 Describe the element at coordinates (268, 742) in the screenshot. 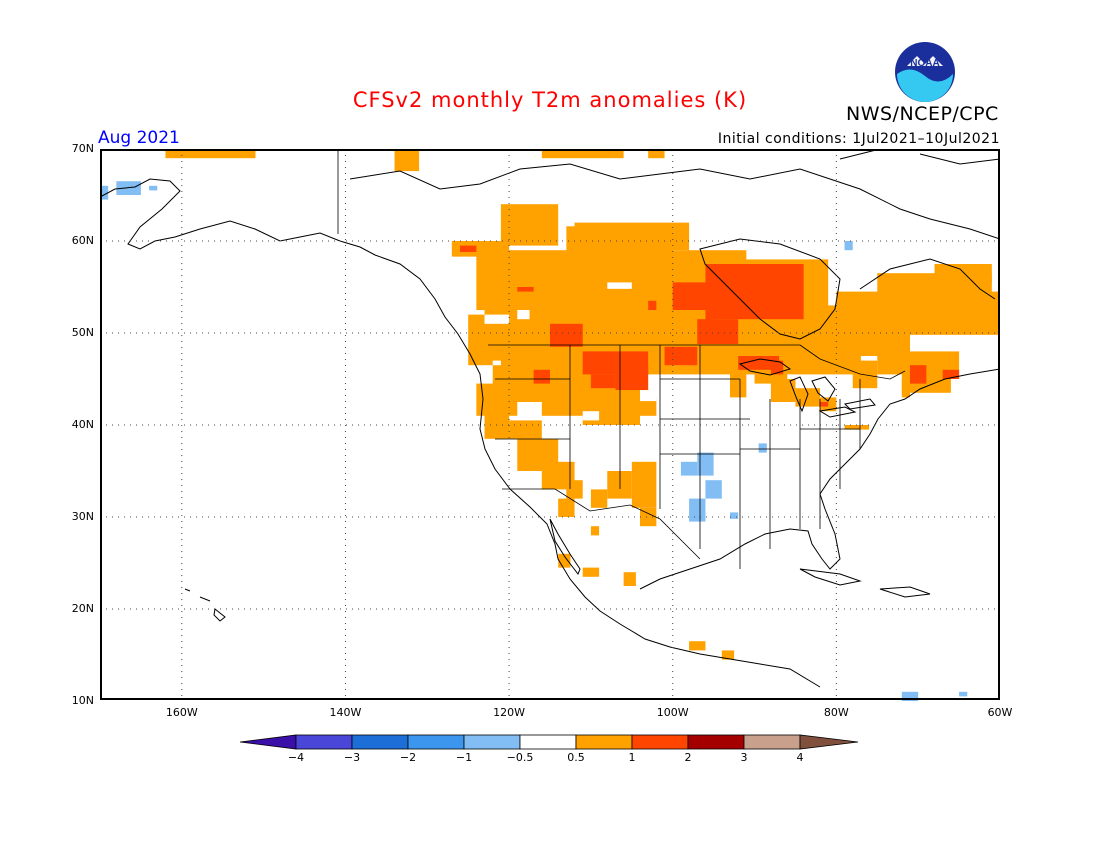

I see `colorbar-arrow-low` at that location.